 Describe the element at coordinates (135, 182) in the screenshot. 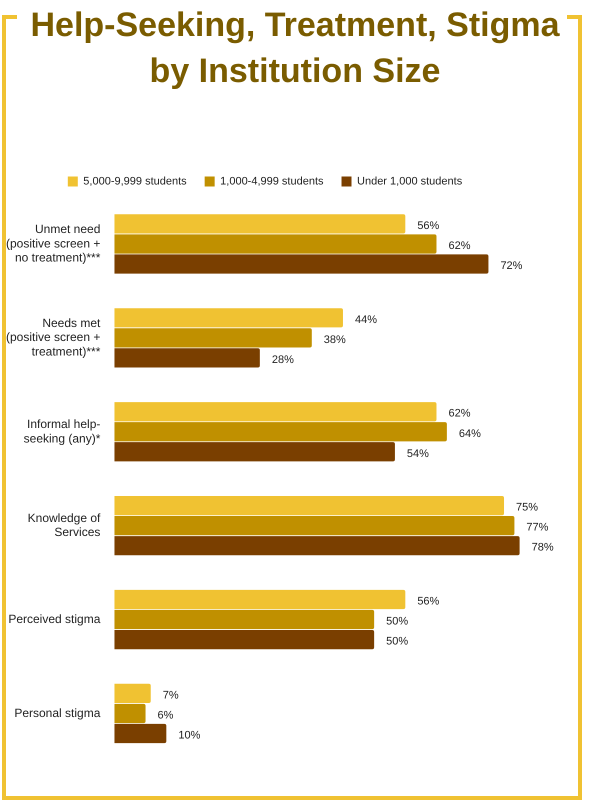

I see `legend-label: 5,000-9,999 students` at that location.